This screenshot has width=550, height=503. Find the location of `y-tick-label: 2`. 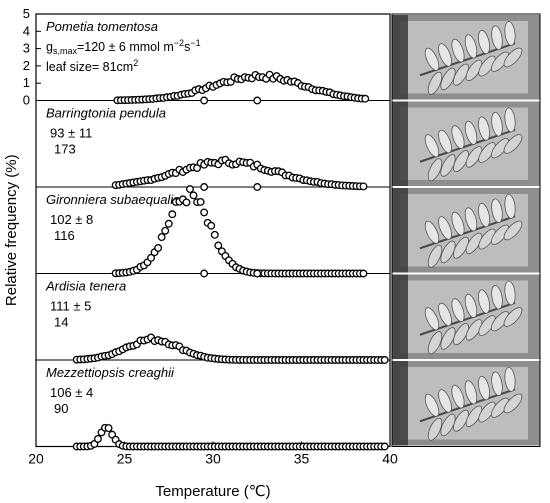

y-tick-label: 2 is located at coordinates (26, 65).